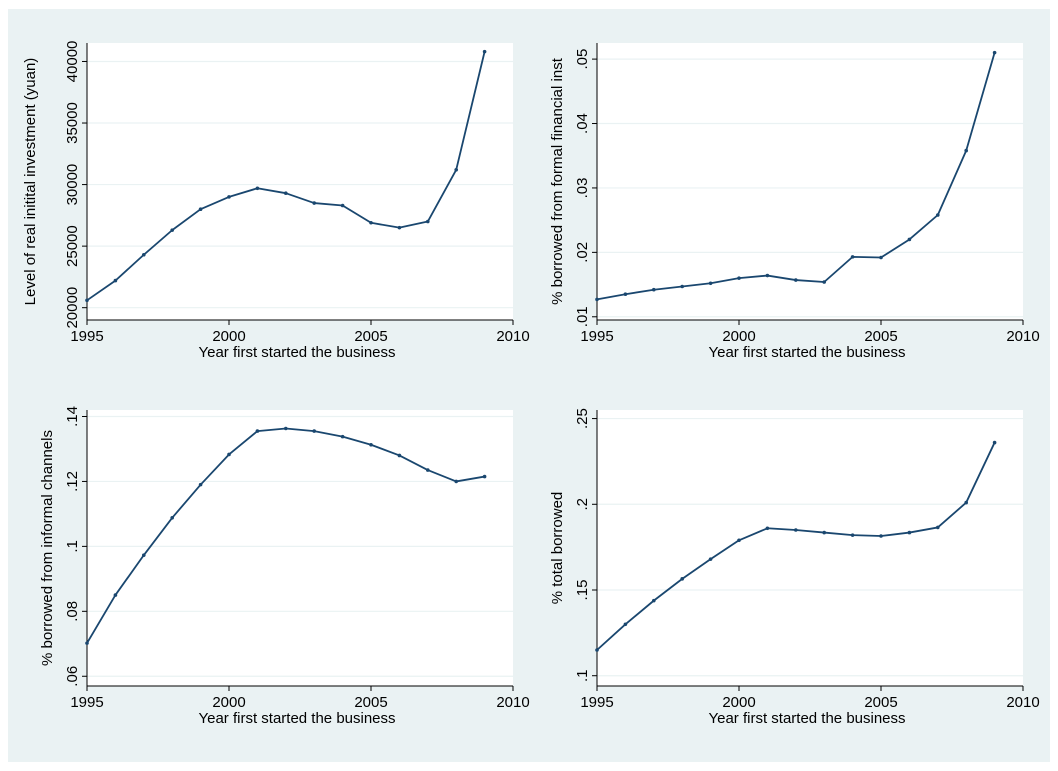  What do you see at coordinates (72, 611) in the screenshot?
I see `y-tick-label: .08` at bounding box center [72, 611].